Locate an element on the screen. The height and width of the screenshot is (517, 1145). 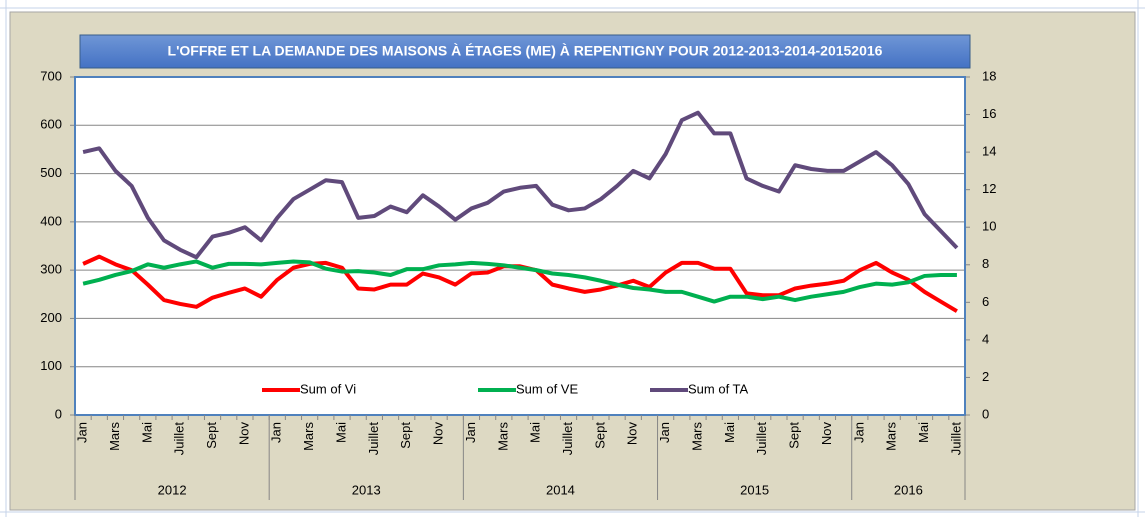
legend-label: Sum of VE is located at coordinates (547, 388).